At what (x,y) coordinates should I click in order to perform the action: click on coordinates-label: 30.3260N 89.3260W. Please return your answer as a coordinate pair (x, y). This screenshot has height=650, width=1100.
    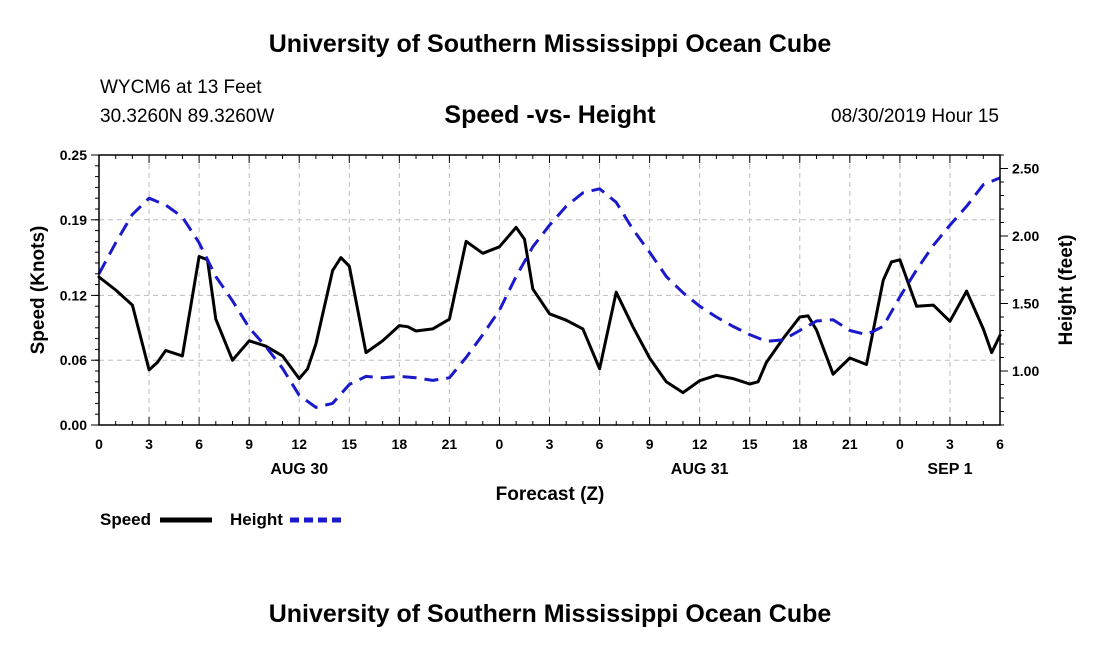
    Looking at the image, I should click on (187, 116).